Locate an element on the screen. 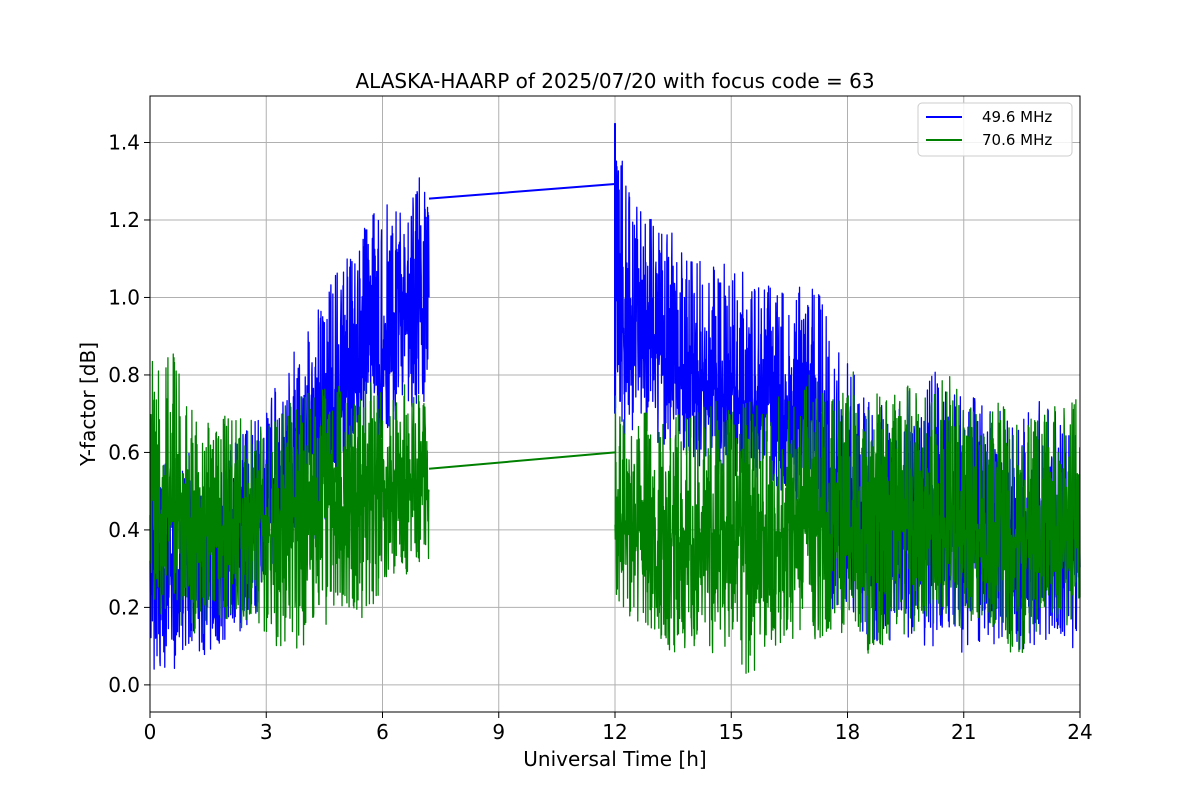 The image size is (1200, 800). x-tick-label: 18 is located at coordinates (847, 732).